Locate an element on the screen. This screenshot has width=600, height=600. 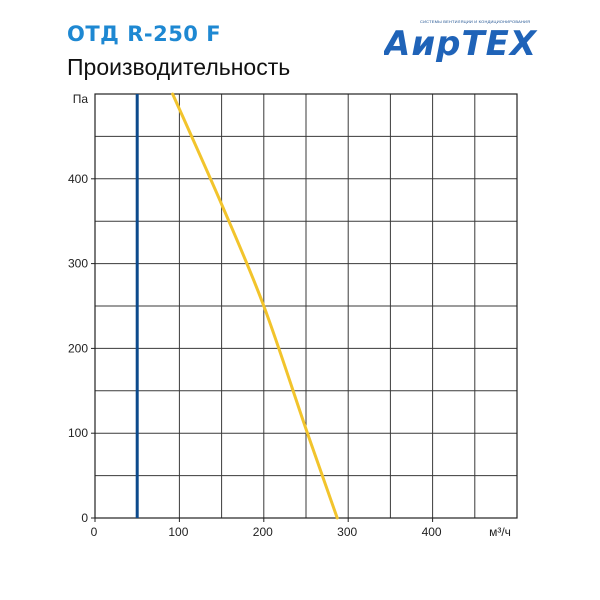
y-tick-label: 300 is located at coordinates (78, 264).